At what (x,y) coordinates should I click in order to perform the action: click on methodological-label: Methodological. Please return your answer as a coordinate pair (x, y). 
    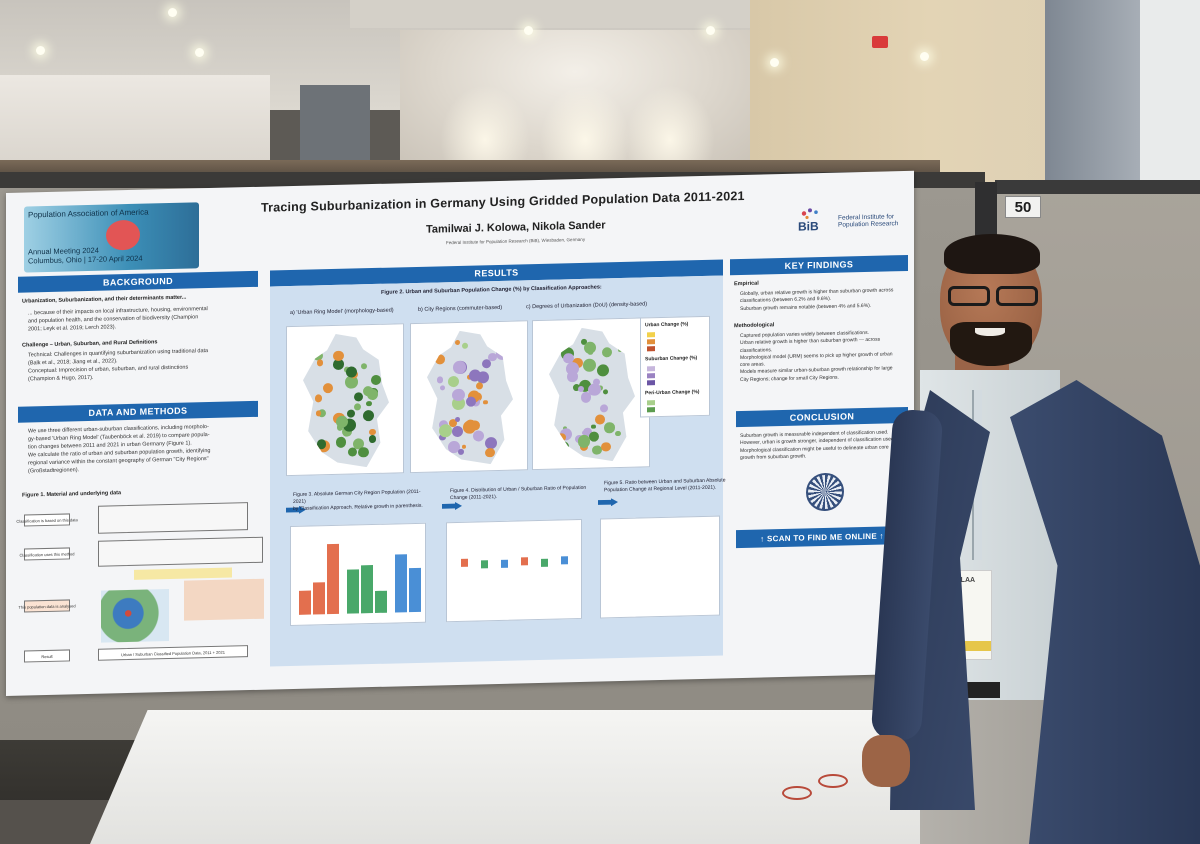
    Looking at the image, I should click on (754, 326).